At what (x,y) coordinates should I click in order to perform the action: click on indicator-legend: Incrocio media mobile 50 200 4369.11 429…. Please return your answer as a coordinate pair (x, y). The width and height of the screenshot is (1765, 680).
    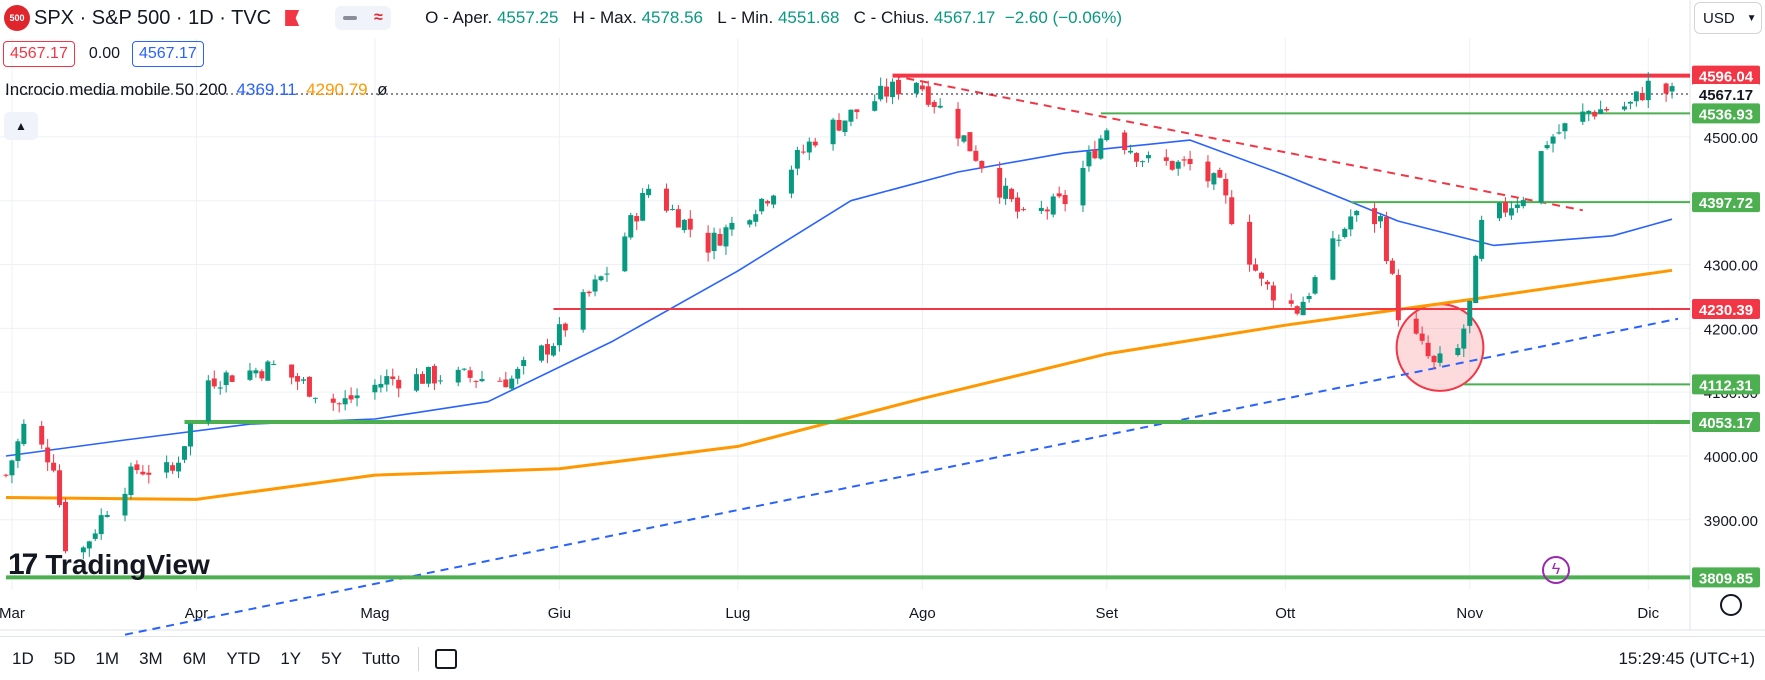
    Looking at the image, I should click on (196, 90).